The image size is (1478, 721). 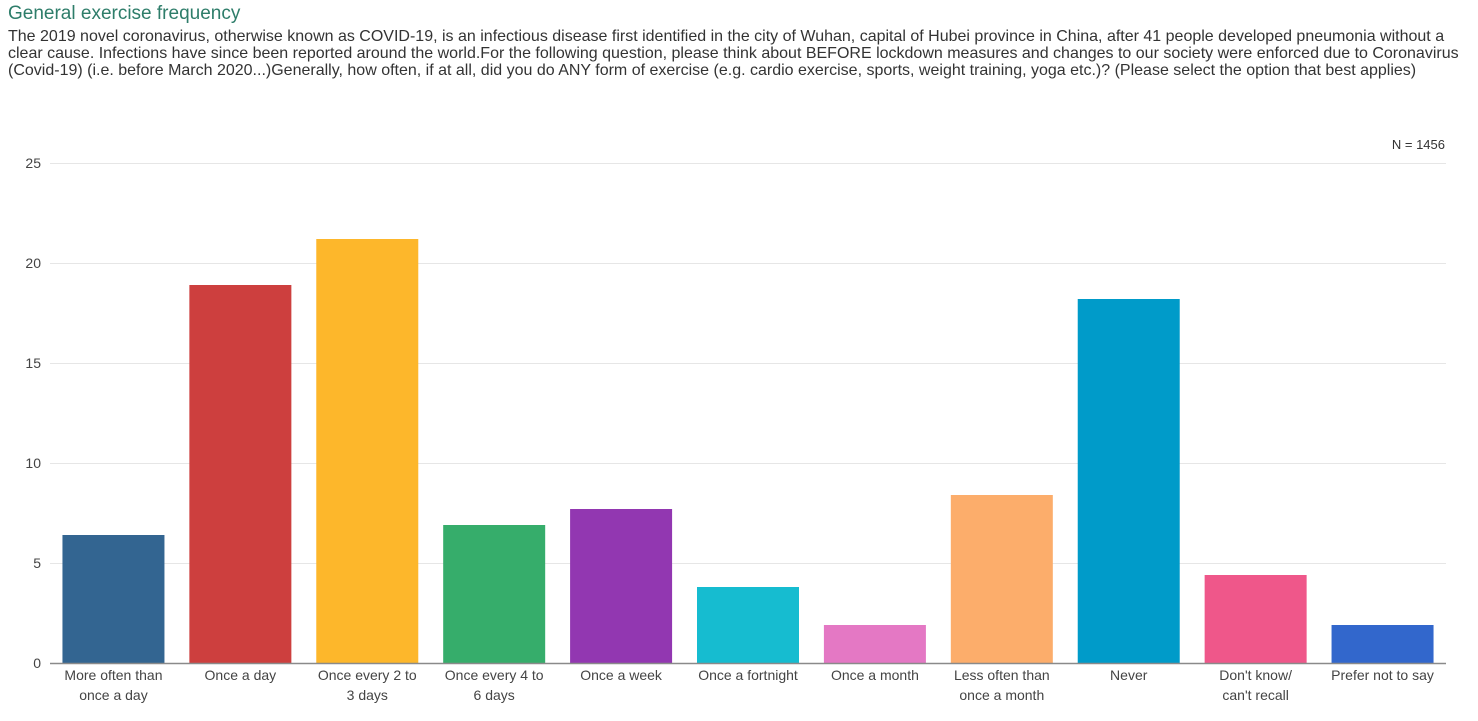 What do you see at coordinates (33, 363) in the screenshot?
I see `y-tick-label: 15` at bounding box center [33, 363].